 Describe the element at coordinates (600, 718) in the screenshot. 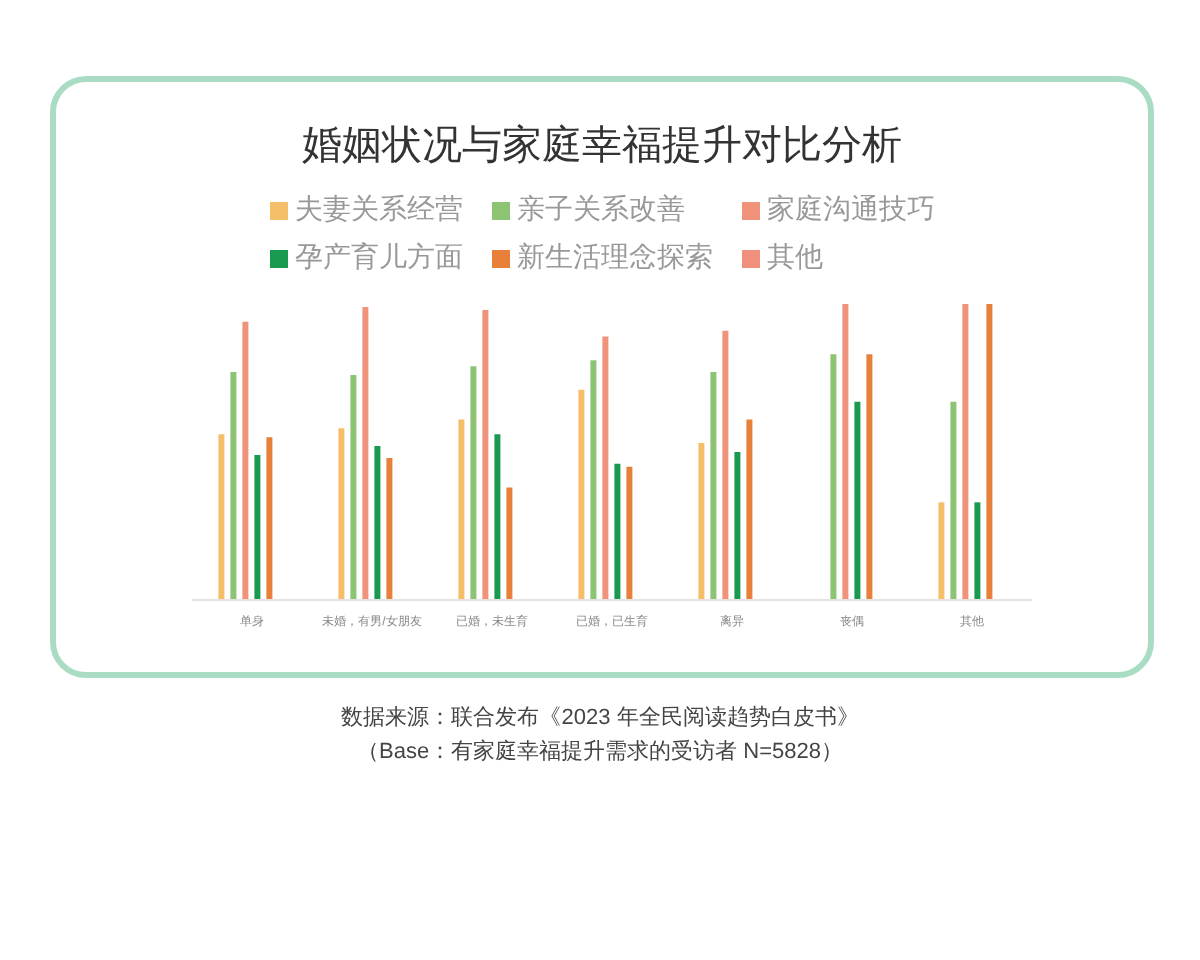

I see `source-note: 数据来源：联合发布《2023 年全民阅读趋势白皮书》` at that location.